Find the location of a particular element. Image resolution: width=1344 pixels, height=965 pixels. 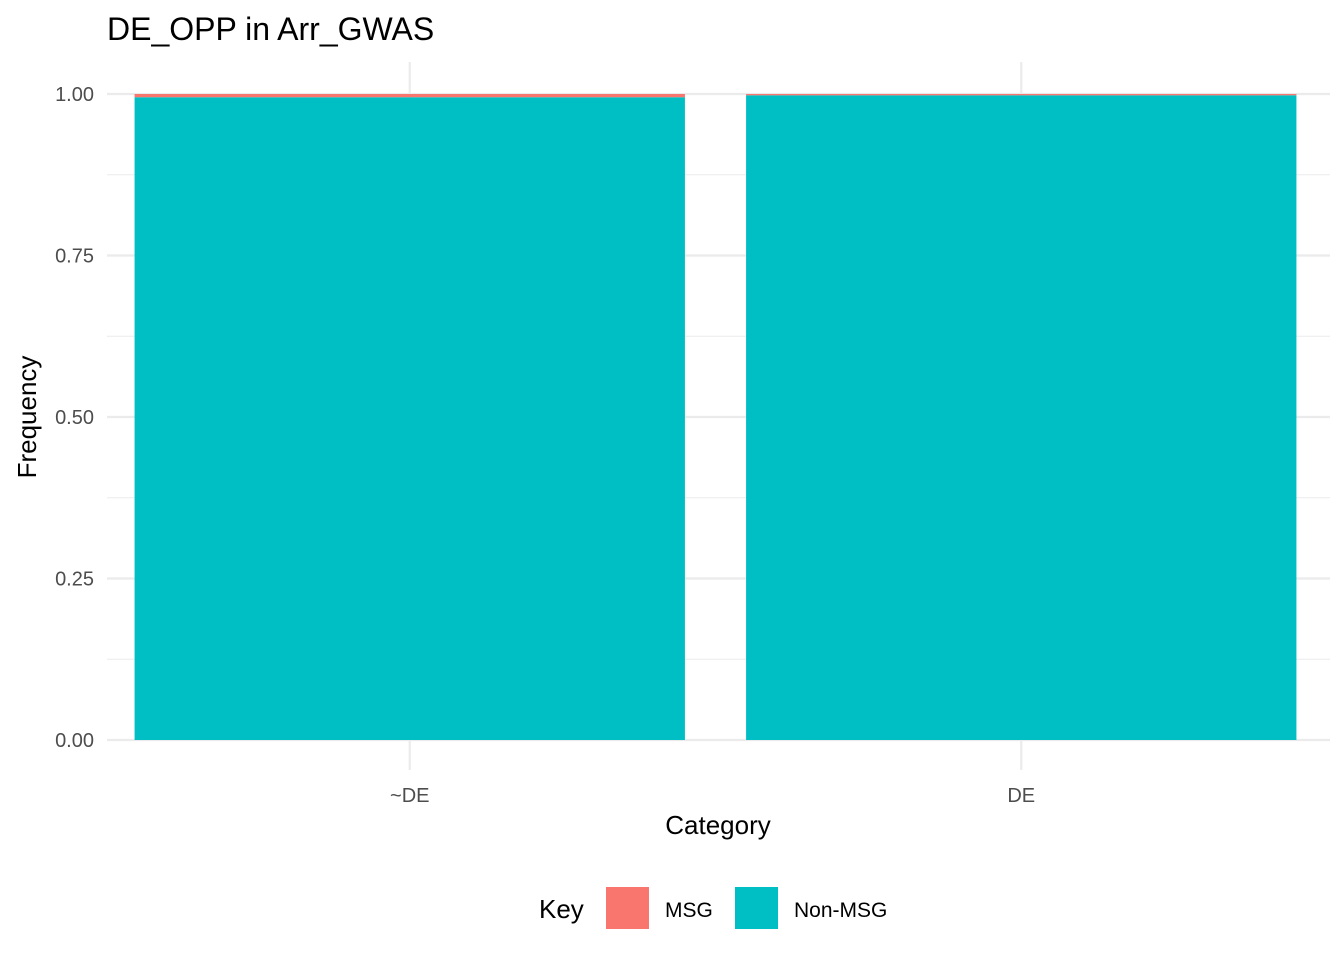

x-axis-ticks: ~DE DE is located at coordinates (712, 796).